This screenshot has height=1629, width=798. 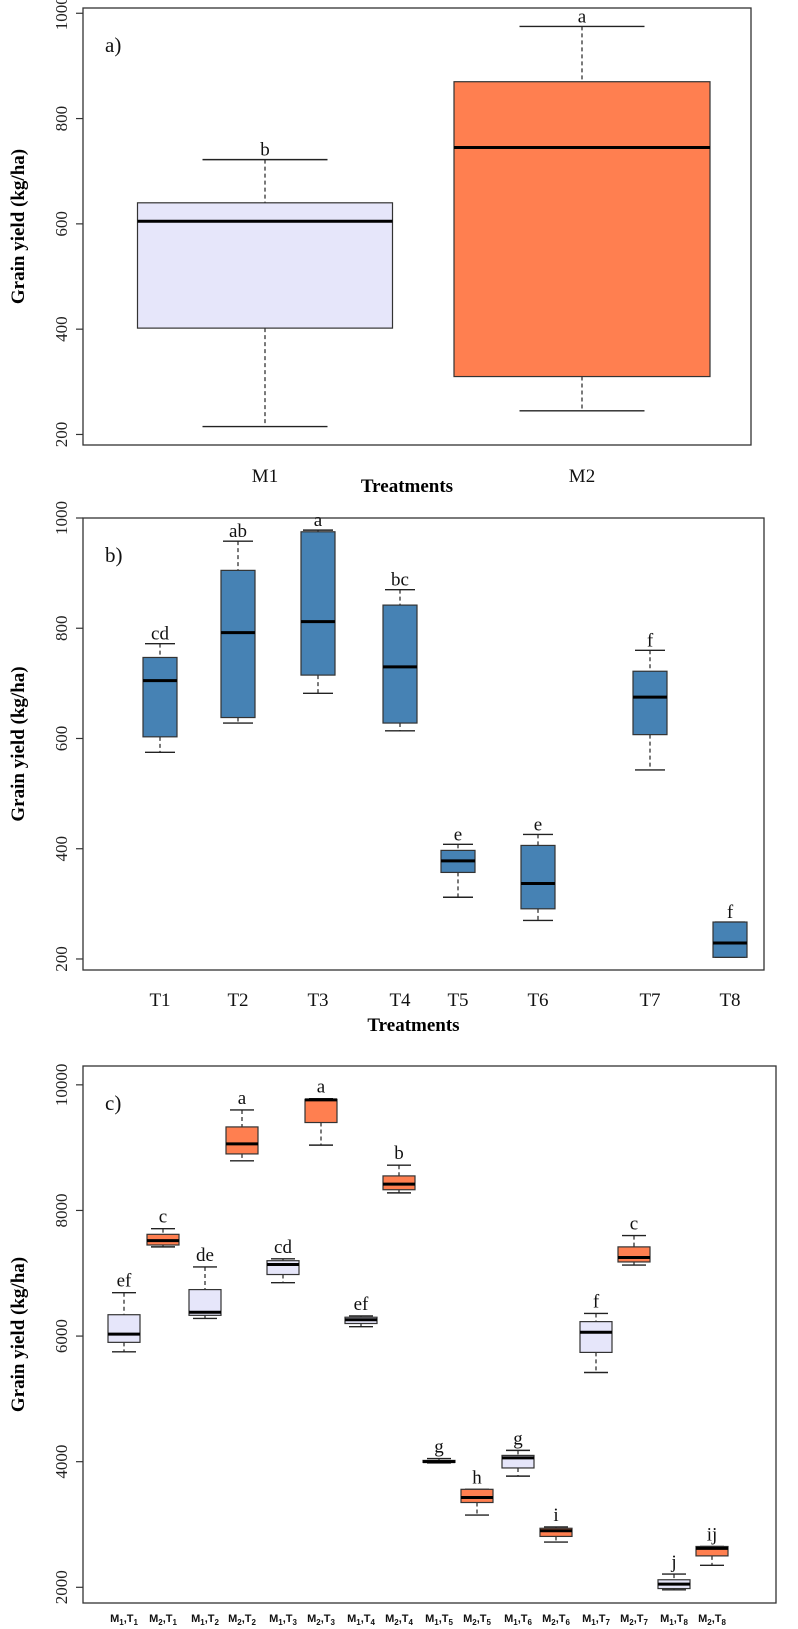 I want to click on category-label: T2, so click(x=237, y=1000).